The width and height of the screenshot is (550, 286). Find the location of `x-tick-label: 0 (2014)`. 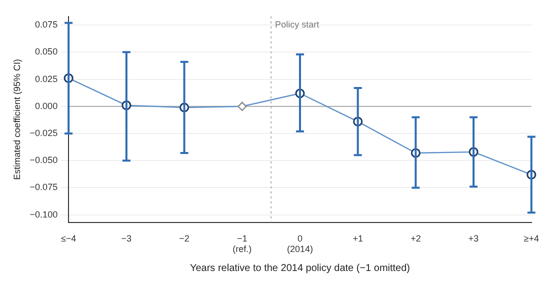

x-tick-label: 0 (2014) is located at coordinates (299, 243).